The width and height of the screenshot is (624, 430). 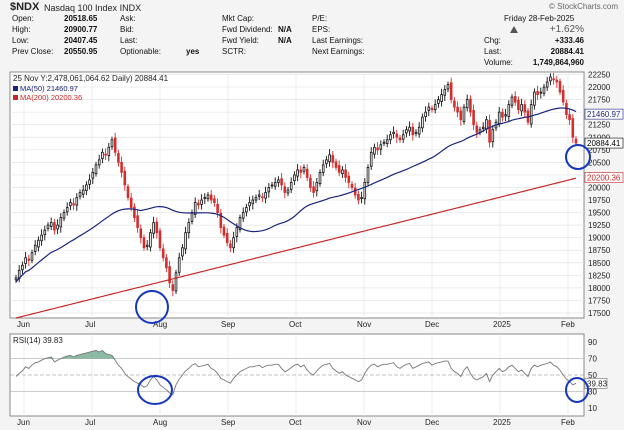 What do you see at coordinates (599, 187) in the screenshot?
I see `price-tick-label: 20000` at bounding box center [599, 187].